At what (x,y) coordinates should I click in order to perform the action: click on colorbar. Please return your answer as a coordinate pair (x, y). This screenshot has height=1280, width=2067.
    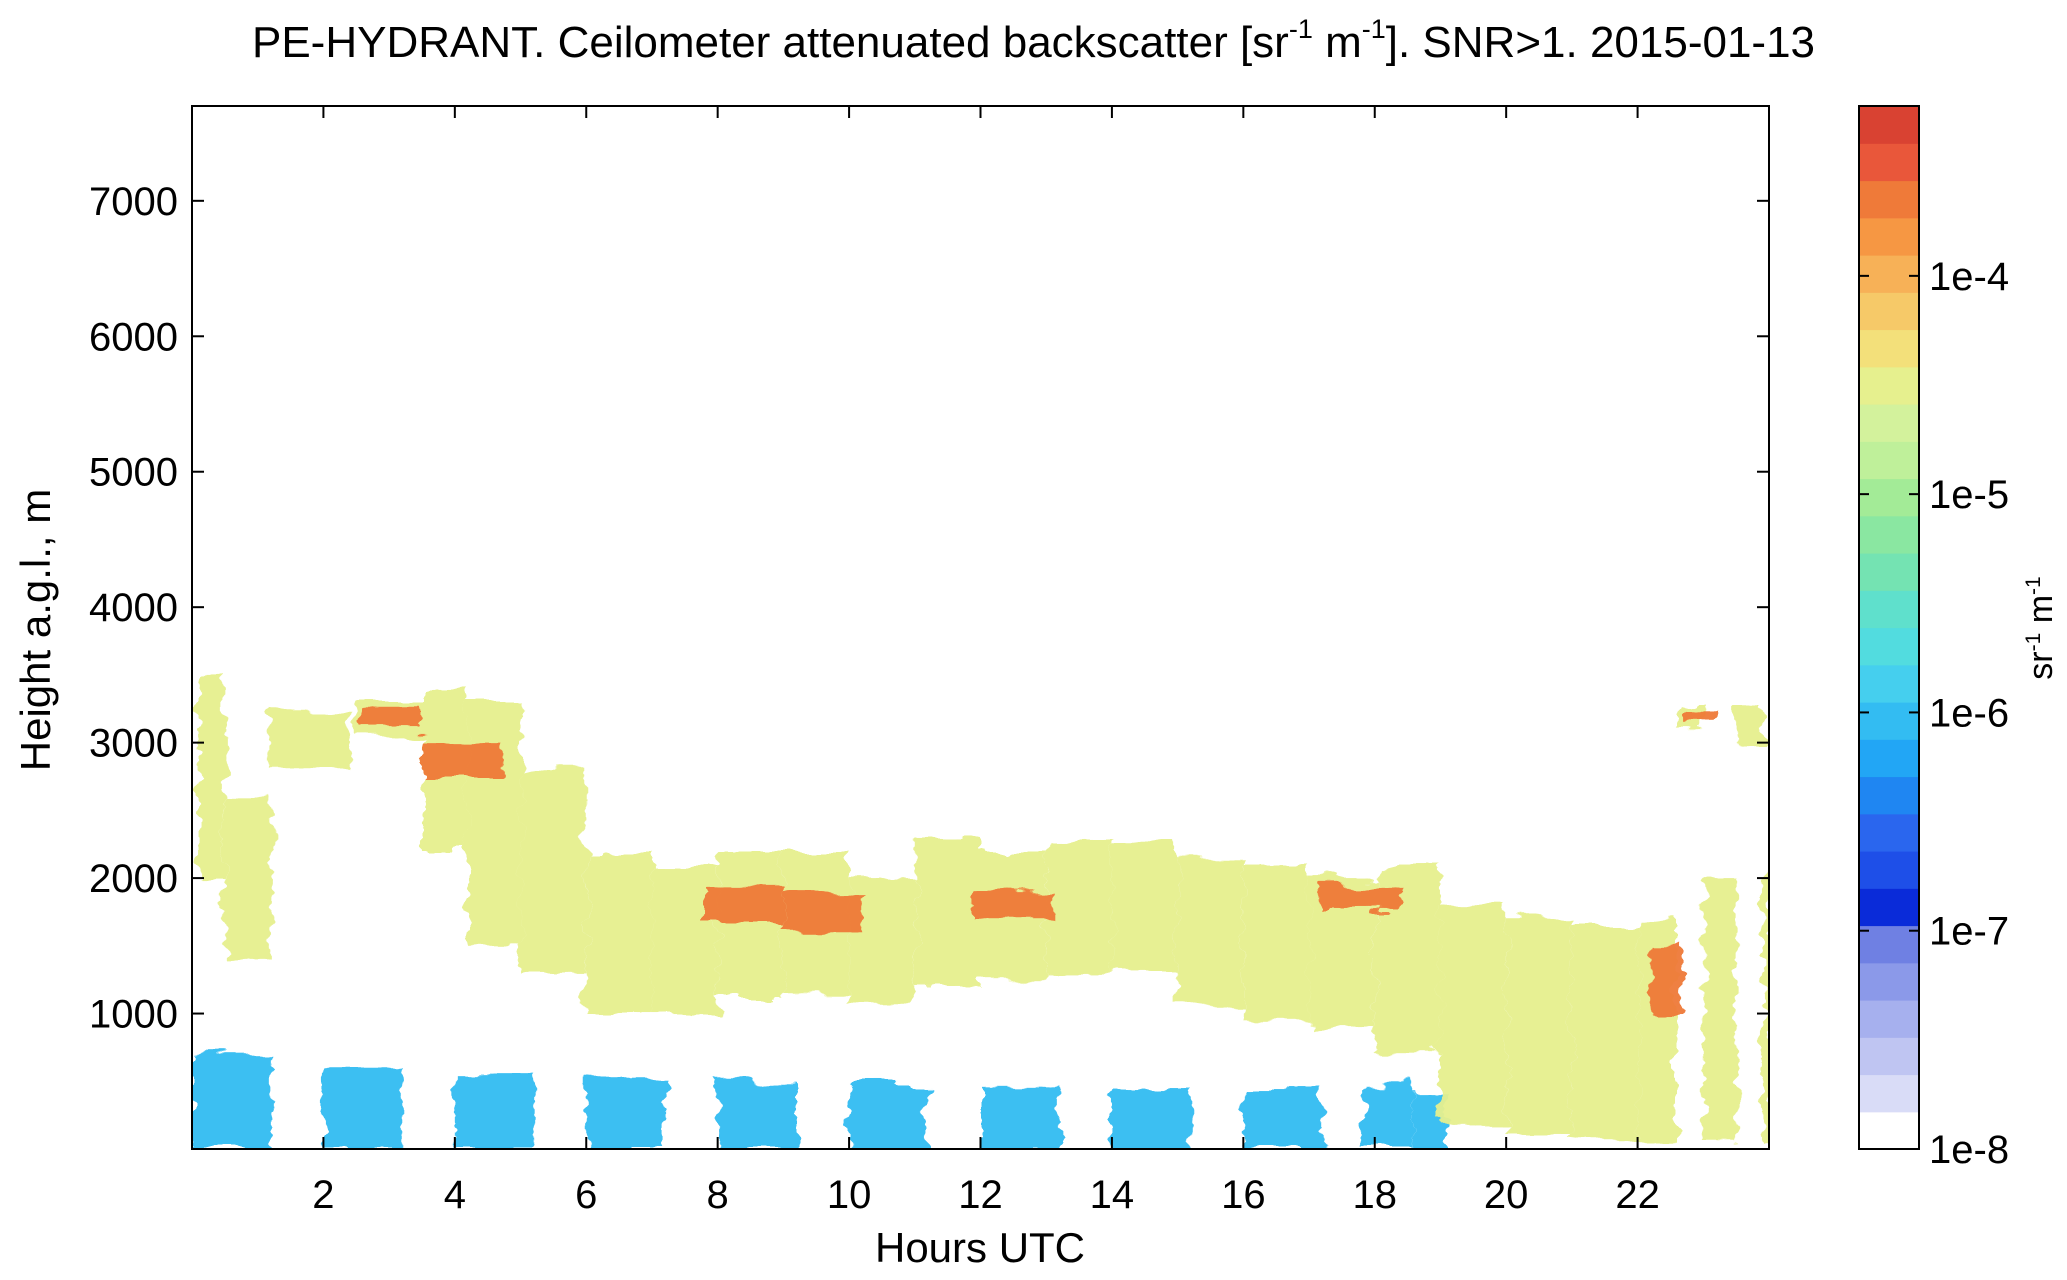
    Looking at the image, I should click on (1889, 627).